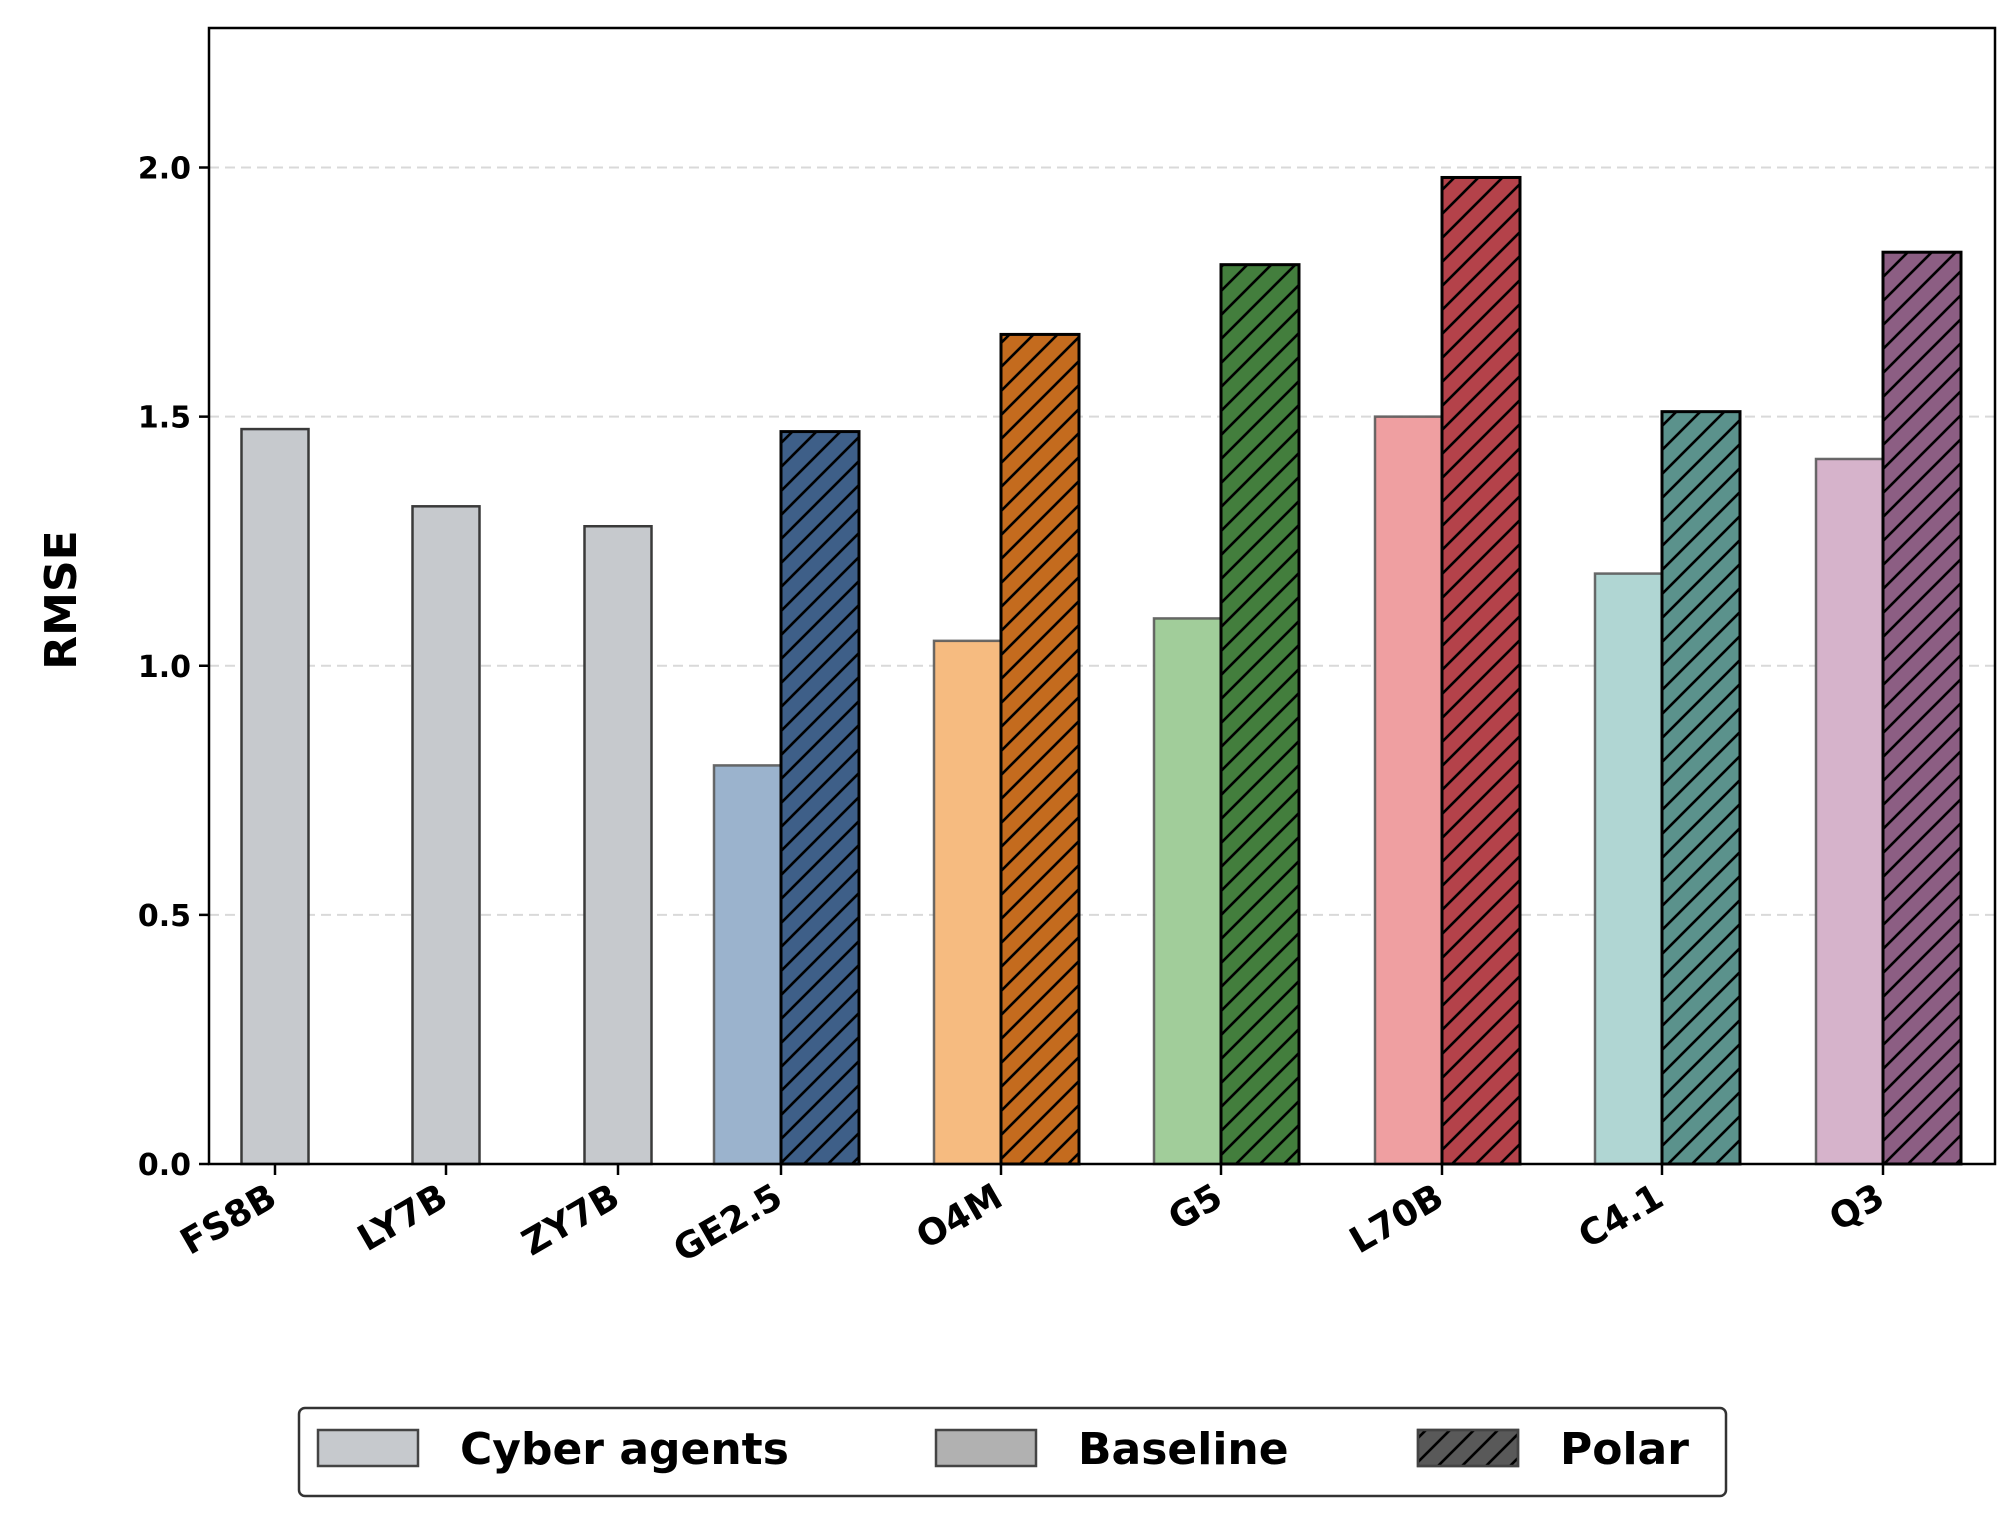  What do you see at coordinates (960, 1216) in the screenshot?
I see `x-tick-label: O4M` at bounding box center [960, 1216].